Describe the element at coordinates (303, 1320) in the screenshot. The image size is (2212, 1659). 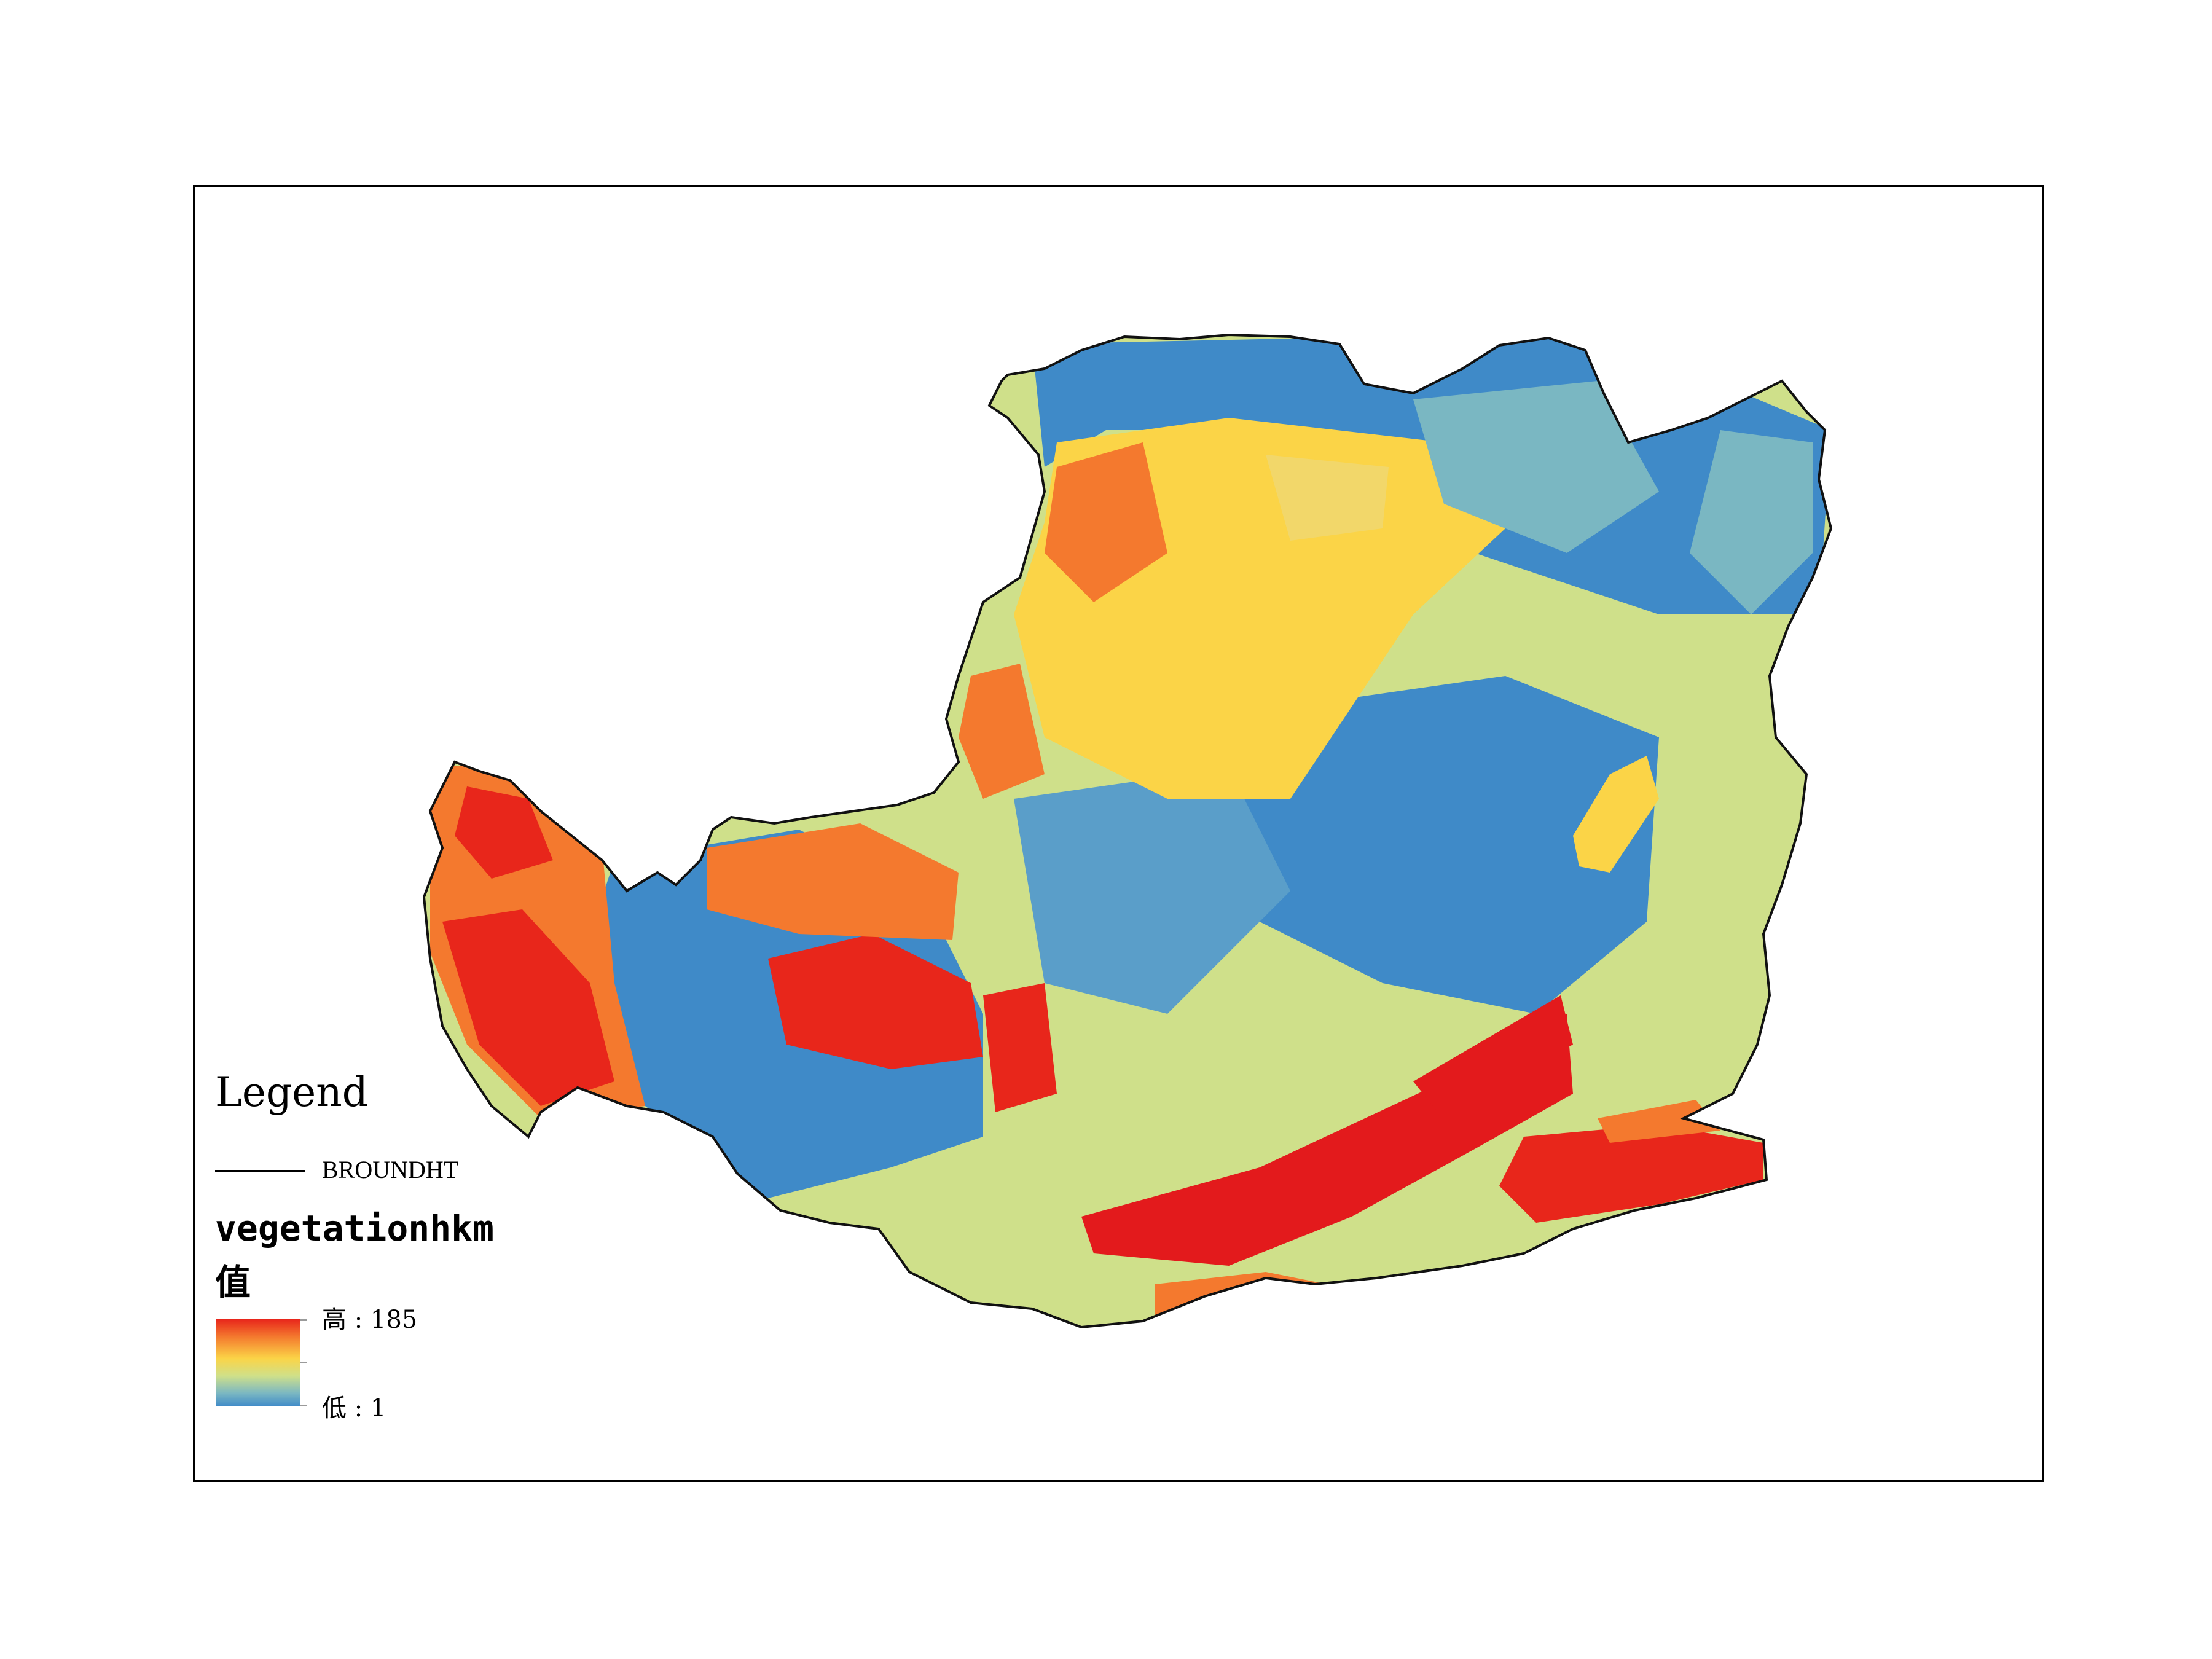
I see `ramp-tick-high` at that location.